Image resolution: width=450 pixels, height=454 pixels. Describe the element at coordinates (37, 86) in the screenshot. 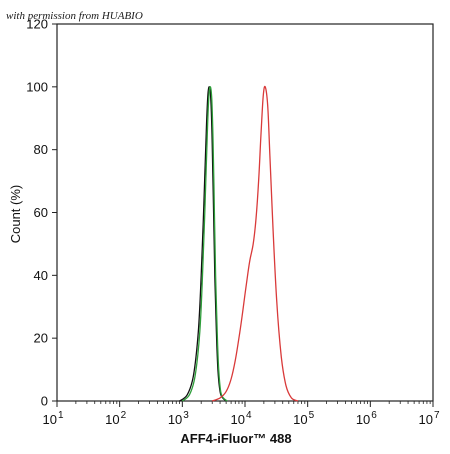

I see `y-tick-label: 100` at that location.